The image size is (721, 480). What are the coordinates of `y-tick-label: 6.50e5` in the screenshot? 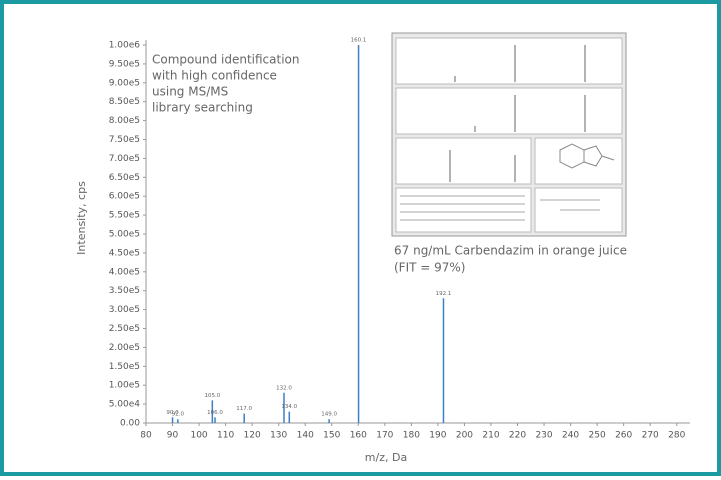 It's located at (124, 178).